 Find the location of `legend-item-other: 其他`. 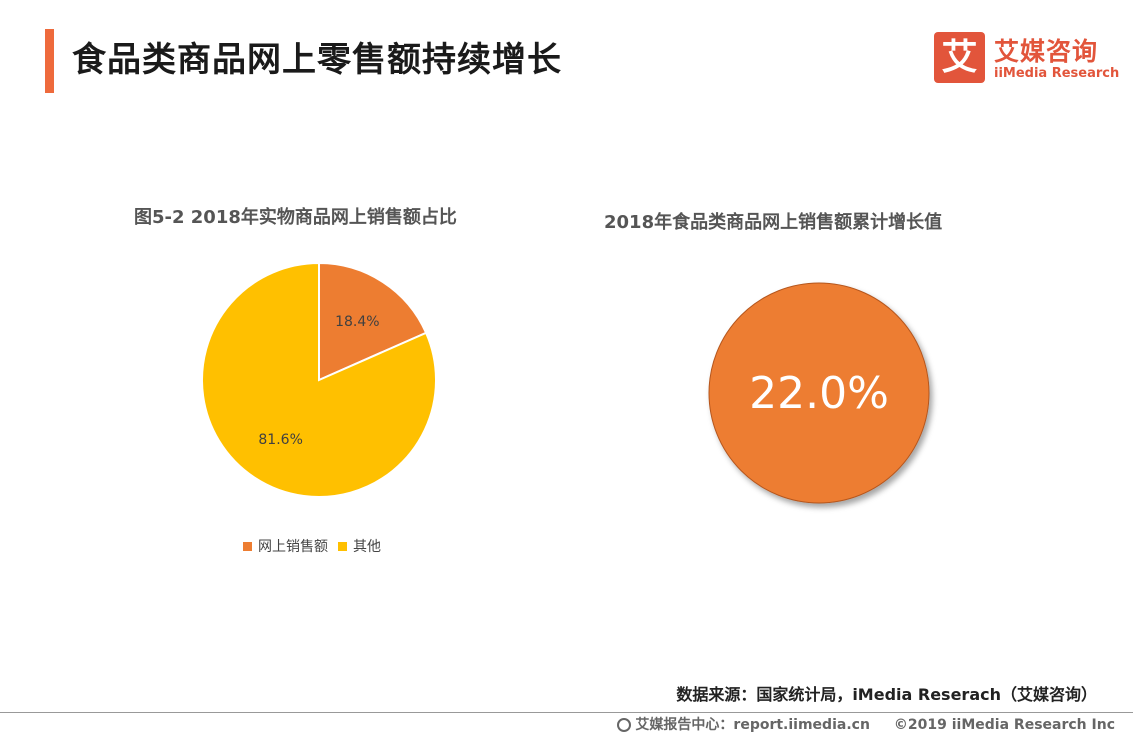

legend-item-other: 其他 is located at coordinates (359, 546).